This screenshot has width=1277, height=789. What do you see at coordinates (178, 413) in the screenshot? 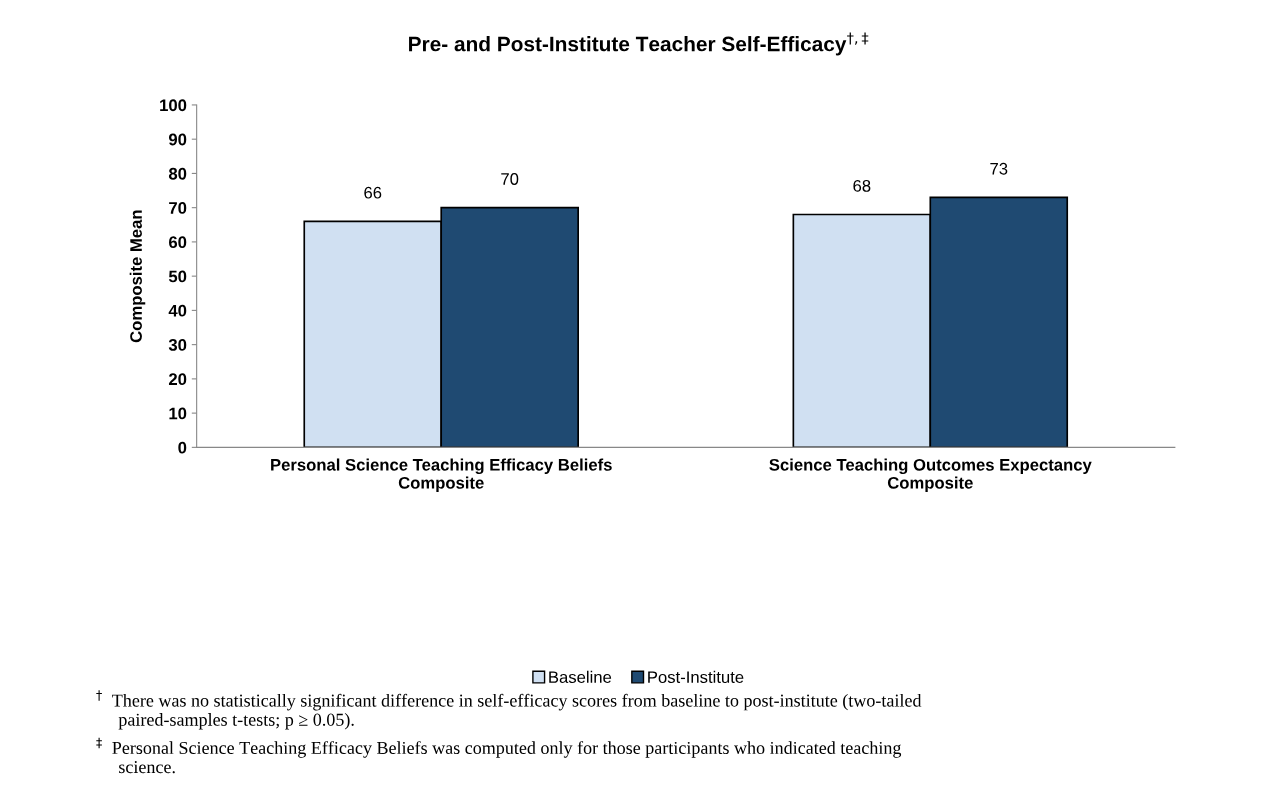
I see `y-tick-label: 10` at bounding box center [178, 413].